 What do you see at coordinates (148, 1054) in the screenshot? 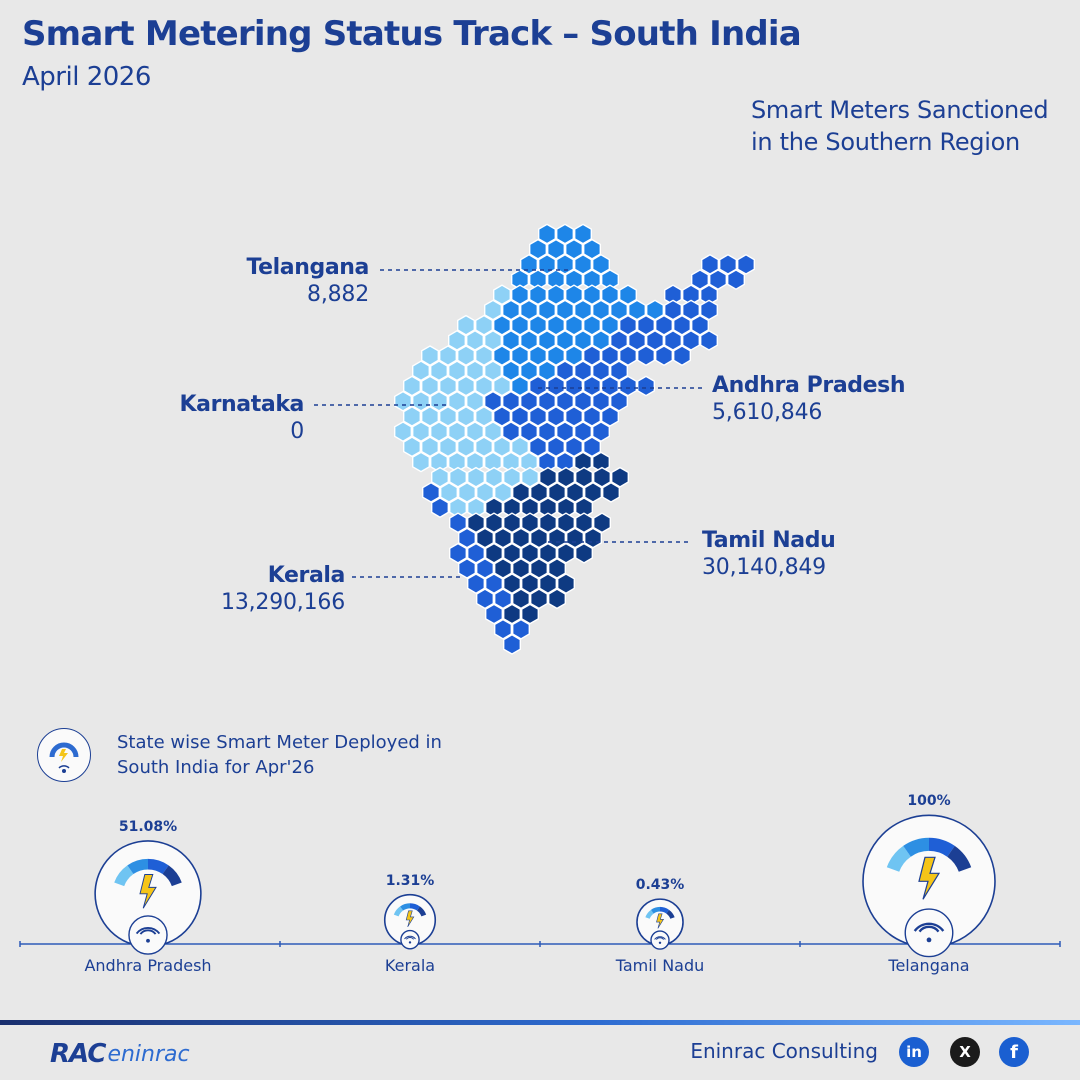
I see `logo-sub: eninrac` at bounding box center [148, 1054].